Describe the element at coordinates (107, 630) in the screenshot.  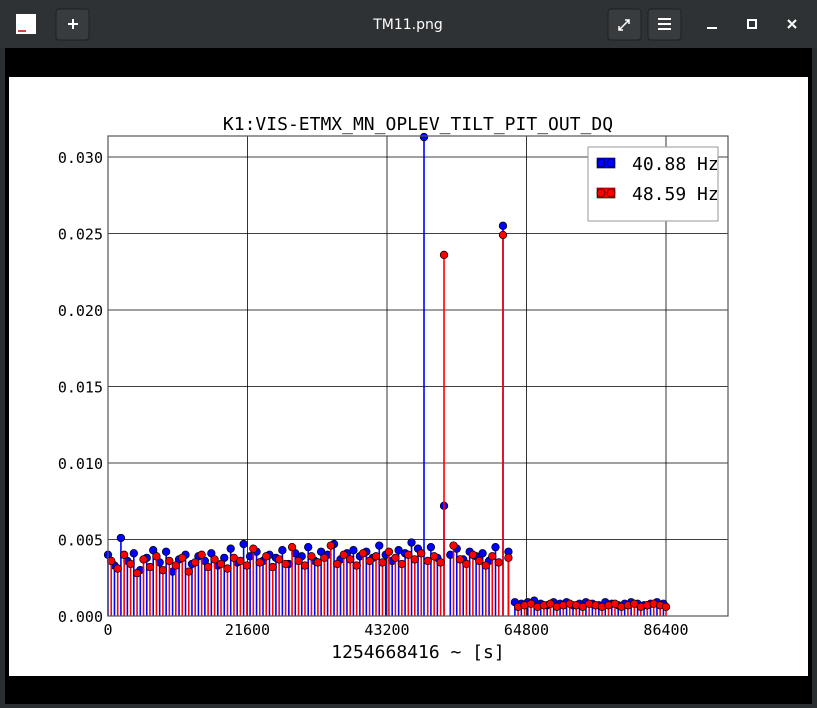
I see `x-tick-label: 0` at that location.